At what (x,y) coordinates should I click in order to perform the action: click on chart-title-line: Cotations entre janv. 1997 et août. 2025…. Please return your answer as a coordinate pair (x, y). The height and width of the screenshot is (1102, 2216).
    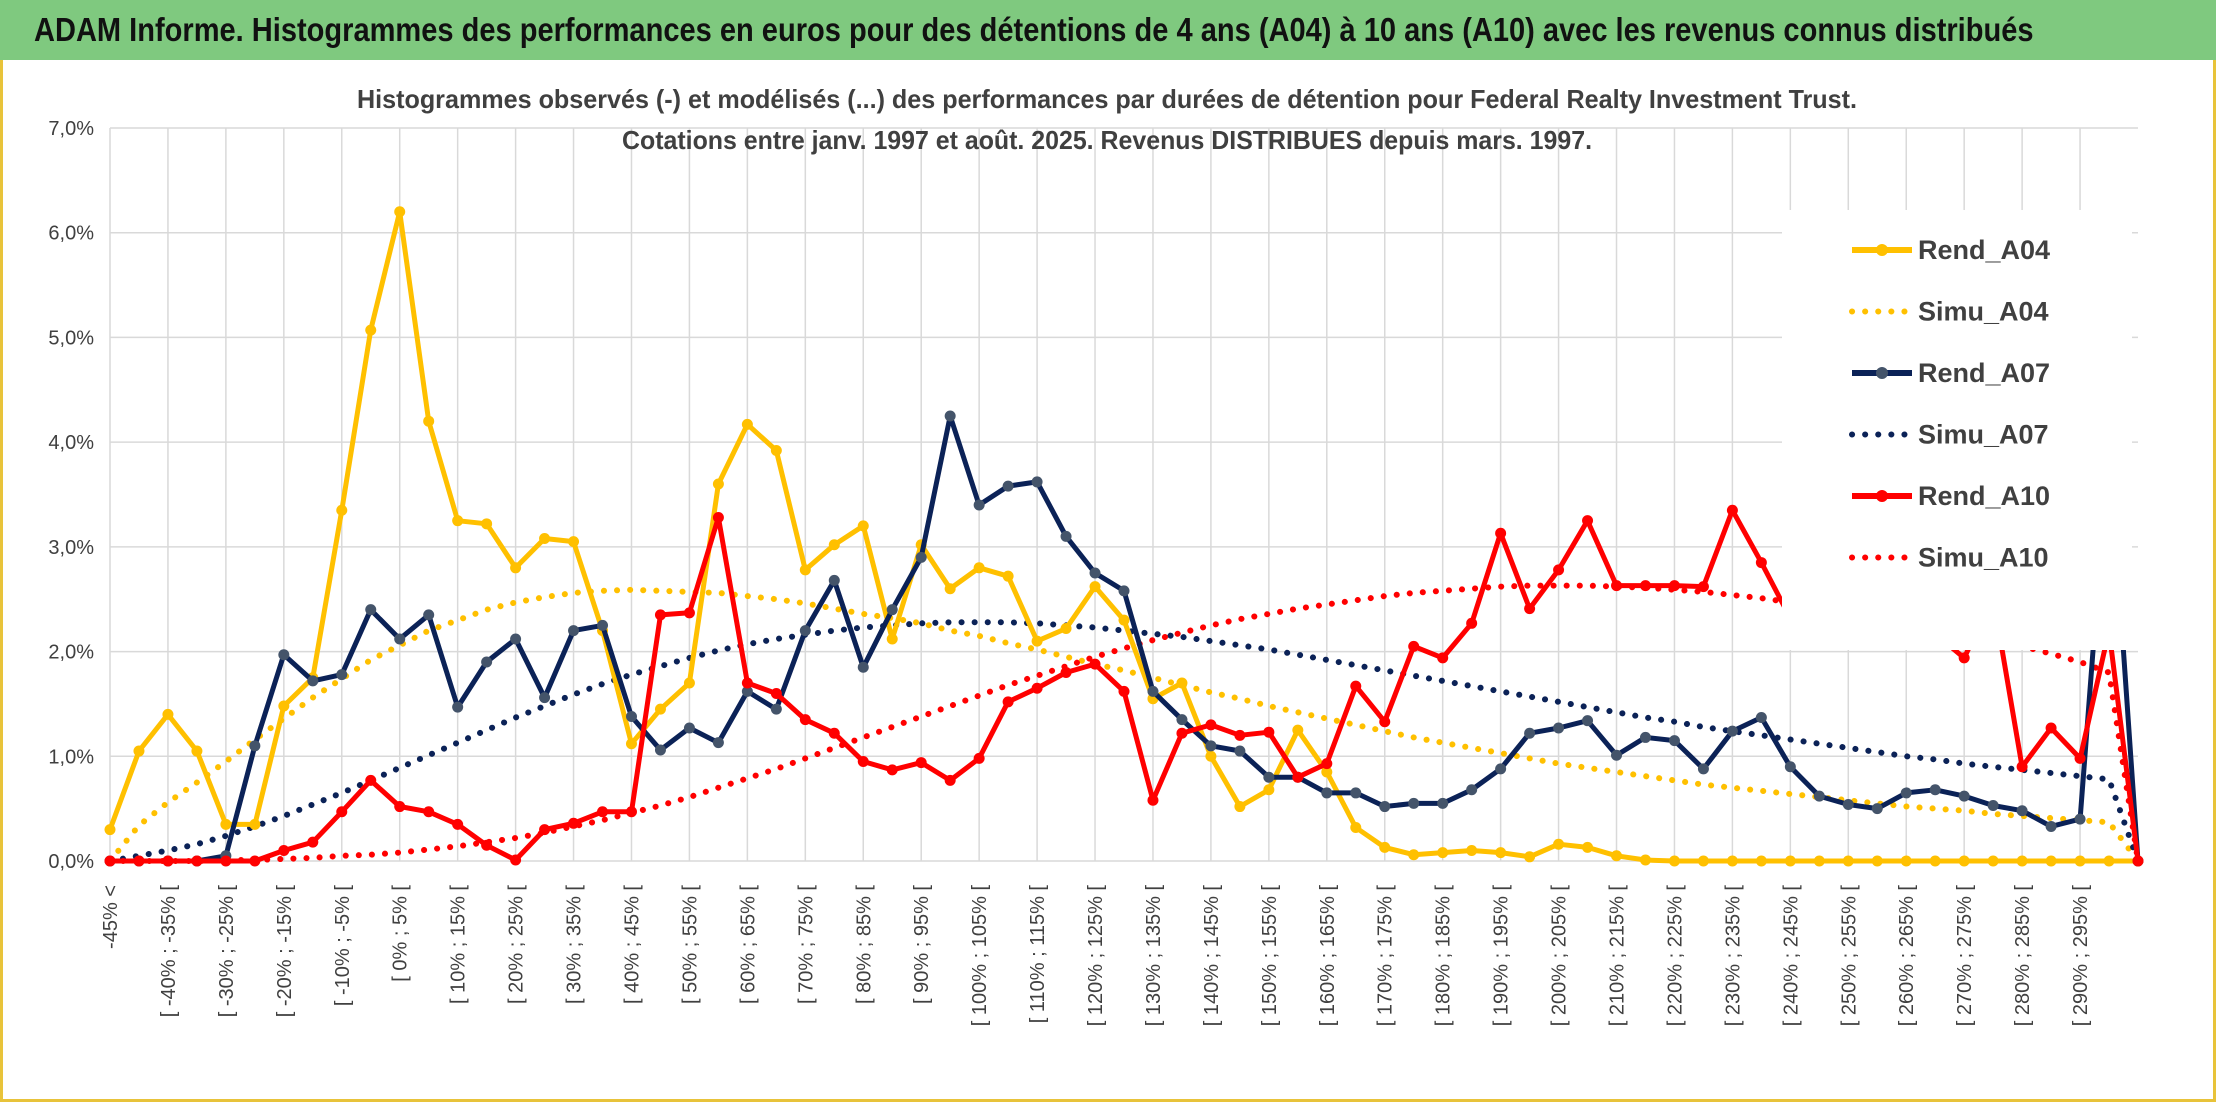
    Looking at the image, I should click on (1107, 140).